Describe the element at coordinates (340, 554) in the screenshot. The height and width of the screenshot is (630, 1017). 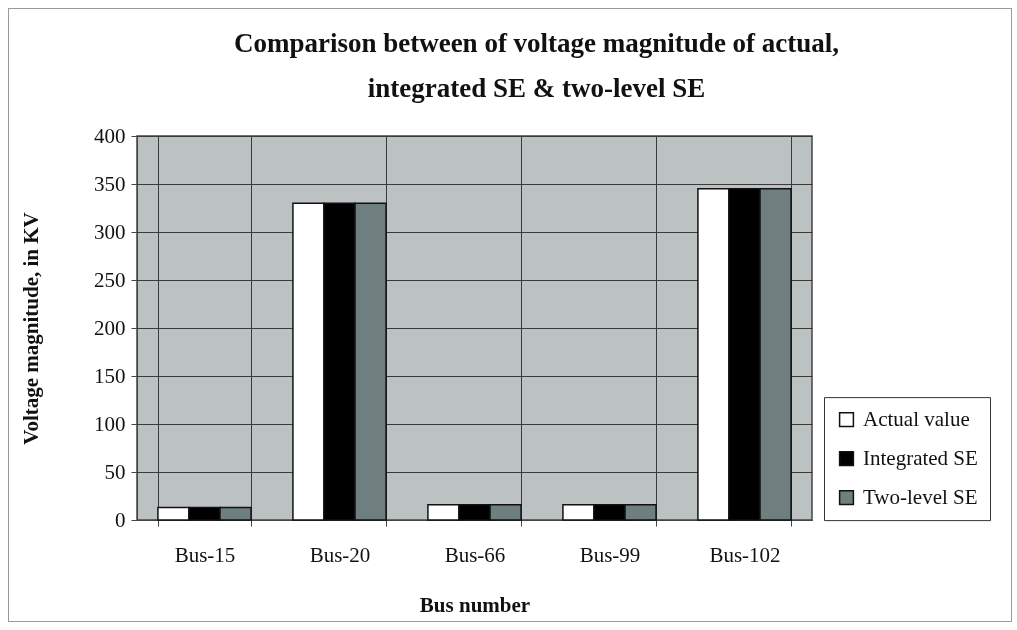
I see `x-tick-label: Bus-20` at that location.